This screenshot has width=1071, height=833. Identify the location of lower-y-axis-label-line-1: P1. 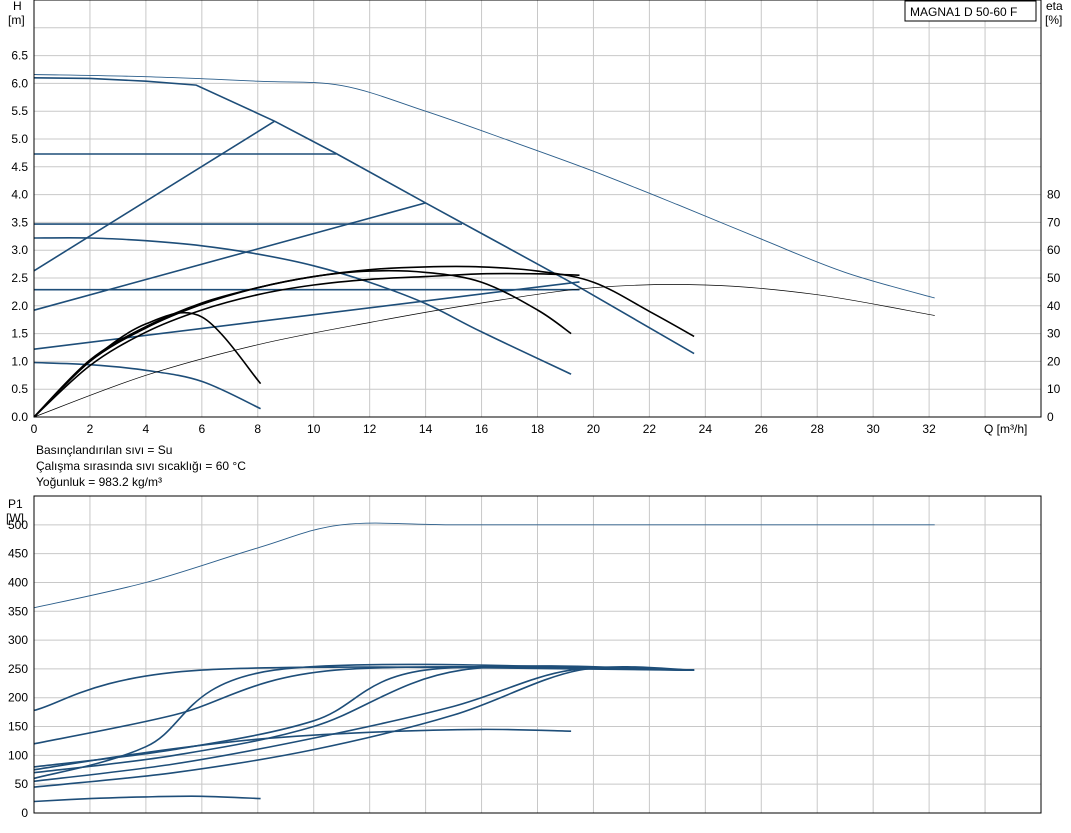
(15, 504).